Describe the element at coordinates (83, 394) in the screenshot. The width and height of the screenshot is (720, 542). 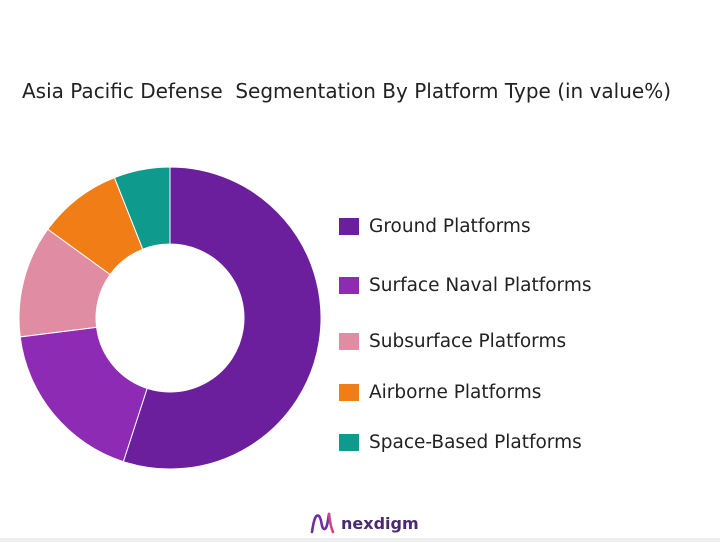
I see `donut-slice-surface-naval-platforms` at that location.